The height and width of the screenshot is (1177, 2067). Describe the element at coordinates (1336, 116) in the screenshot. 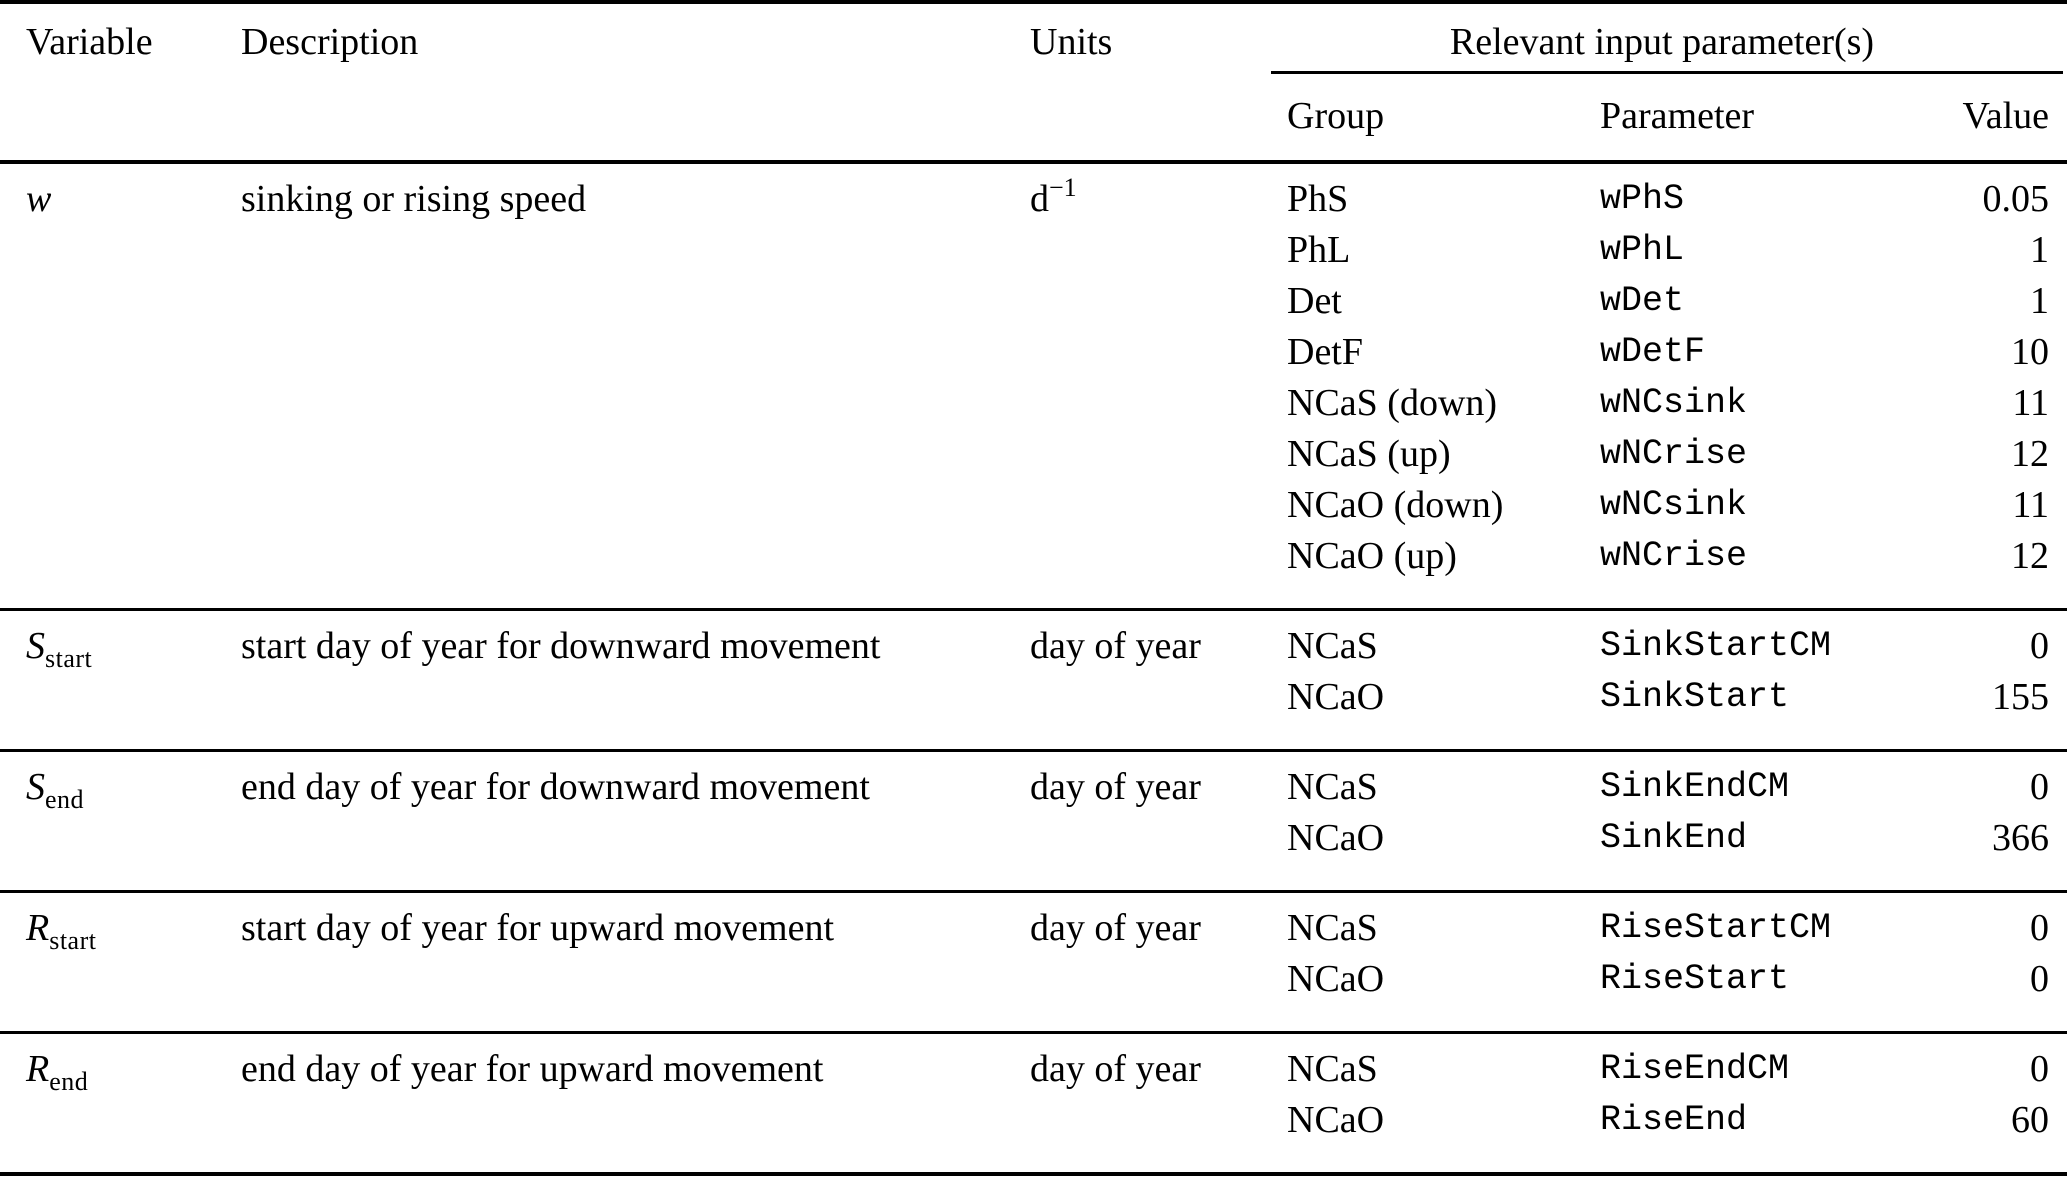

I see `column-header-group: Group` at that location.